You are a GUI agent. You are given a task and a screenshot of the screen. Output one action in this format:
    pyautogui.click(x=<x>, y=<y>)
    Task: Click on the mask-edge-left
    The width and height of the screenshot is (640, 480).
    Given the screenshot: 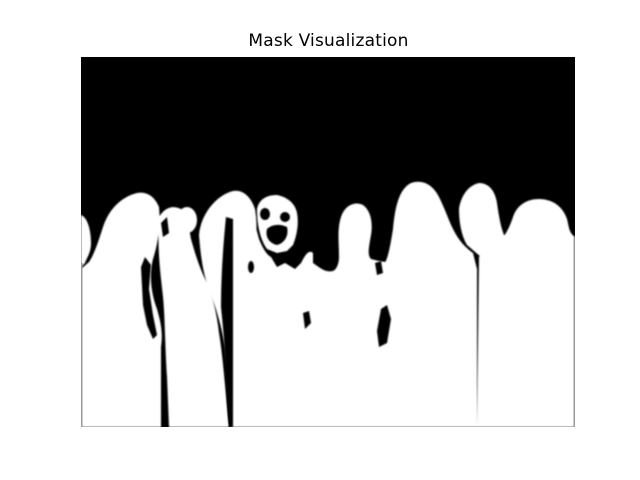 What is the action you would take?
    pyautogui.click(x=82, y=345)
    